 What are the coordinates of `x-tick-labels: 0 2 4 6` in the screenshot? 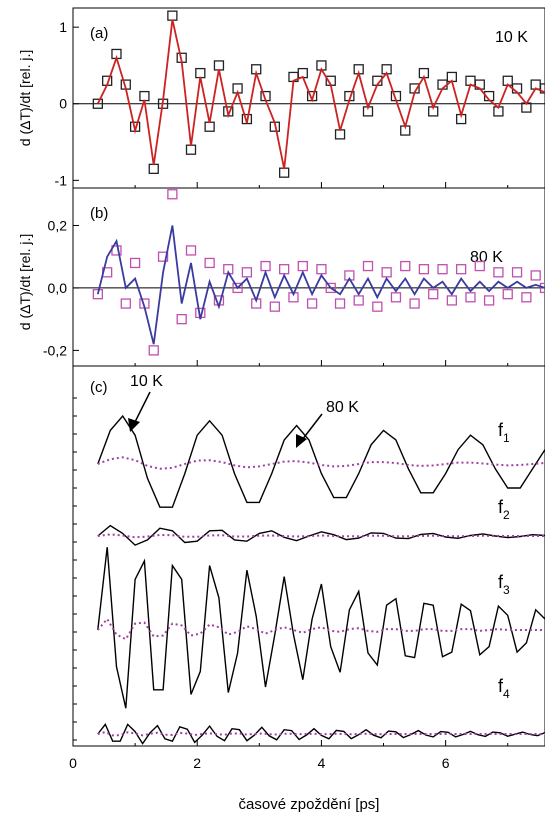 It's located at (259, 763).